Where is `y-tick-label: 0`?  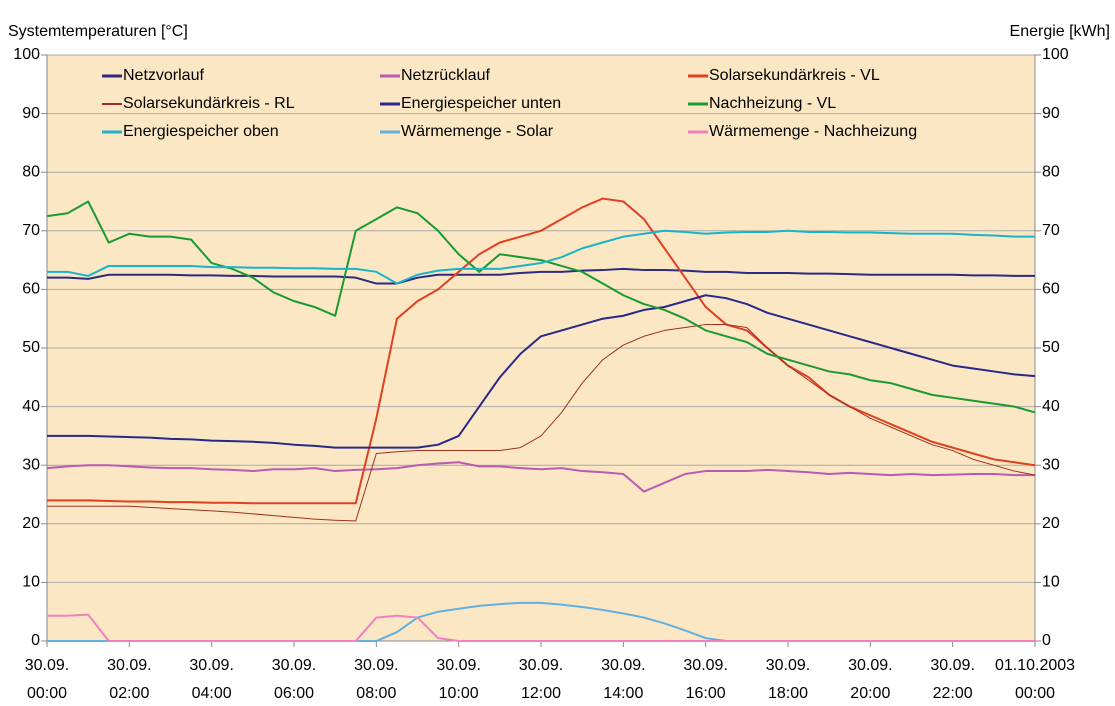 y-tick-label: 0 is located at coordinates (35, 640).